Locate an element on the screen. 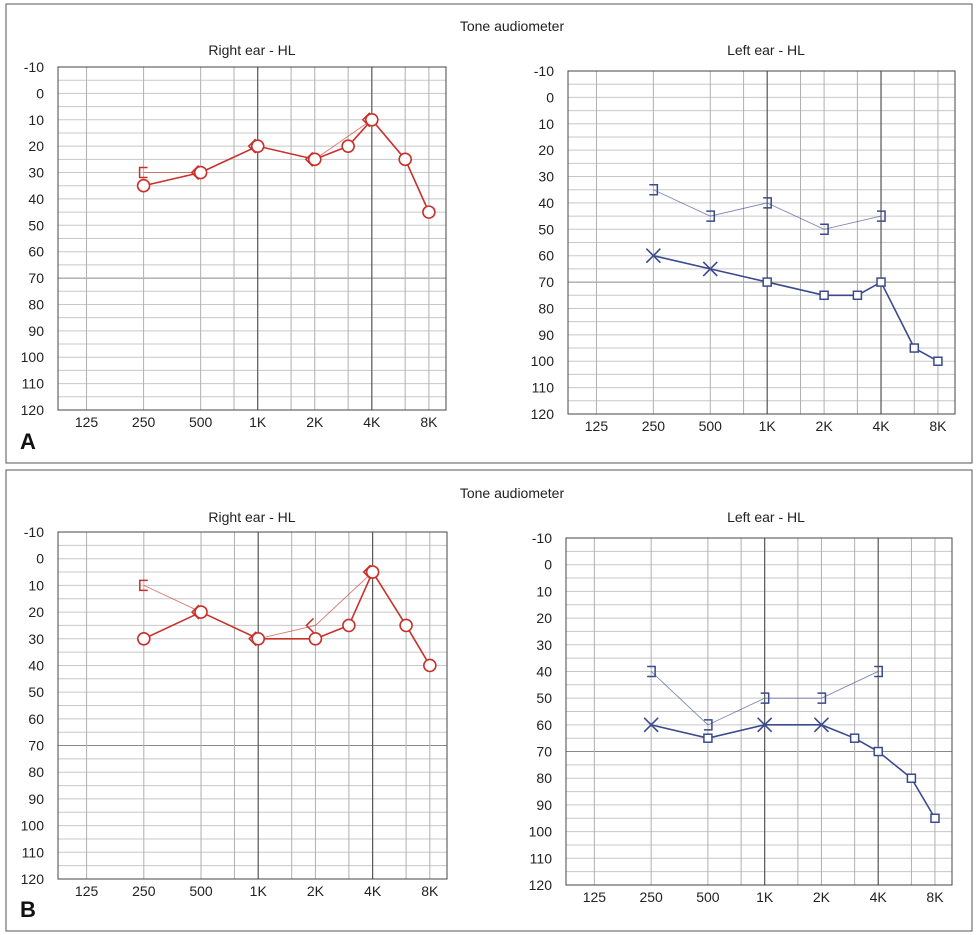 The image size is (978, 935). y-tick-label: 0 is located at coordinates (548, 565).